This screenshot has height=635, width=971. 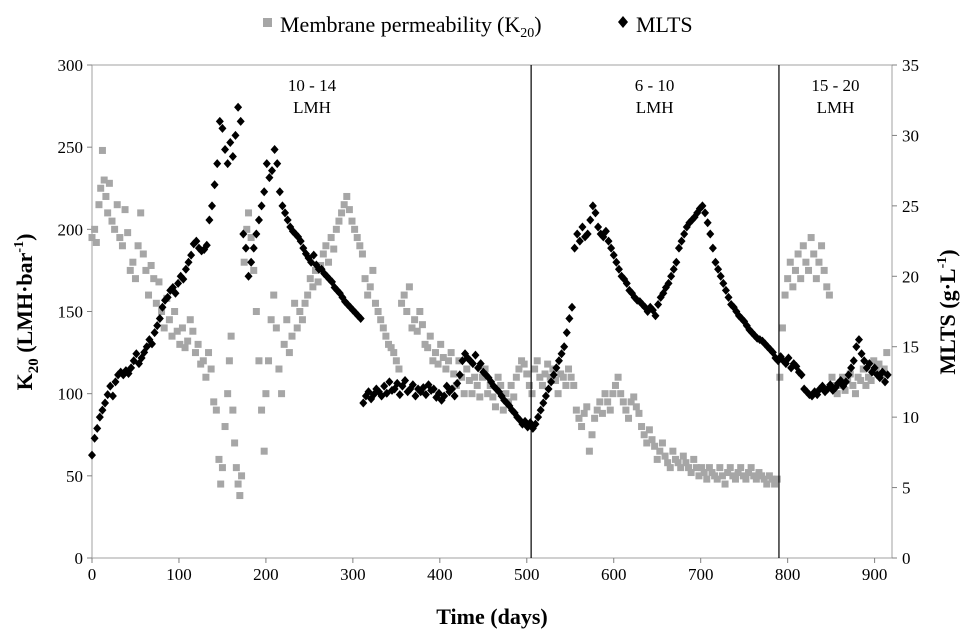 What do you see at coordinates (906, 488) in the screenshot?
I see `y-right-tick-label: 5` at bounding box center [906, 488].